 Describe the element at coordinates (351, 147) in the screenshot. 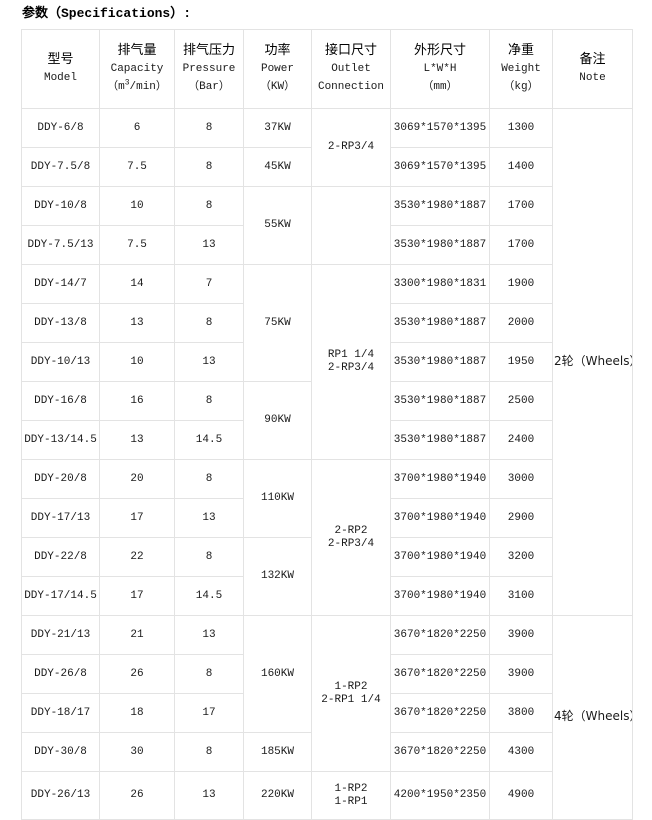

I see `outlet-line-1: 2-RP3/4` at that location.